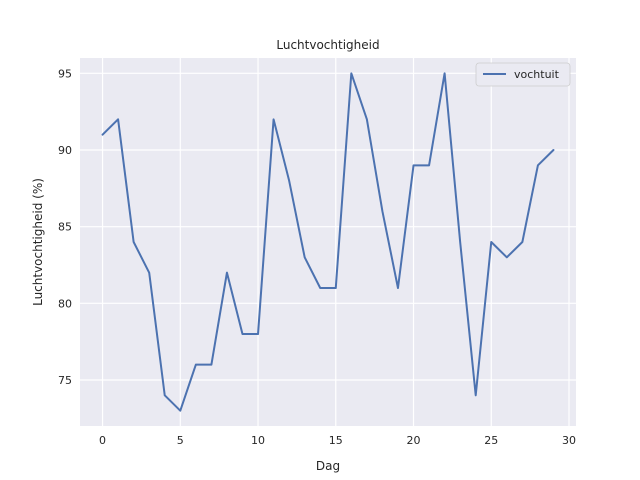 The width and height of the screenshot is (640, 480). I want to click on legend: vochtuit, so click(523, 74).